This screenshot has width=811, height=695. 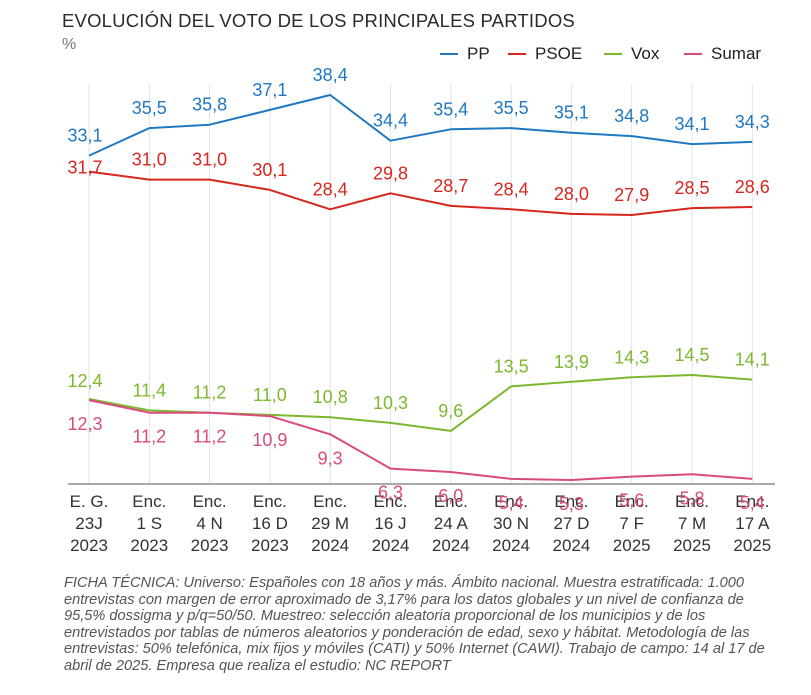 I want to click on data-label-sumar-1: 11,2, so click(x=149, y=437).